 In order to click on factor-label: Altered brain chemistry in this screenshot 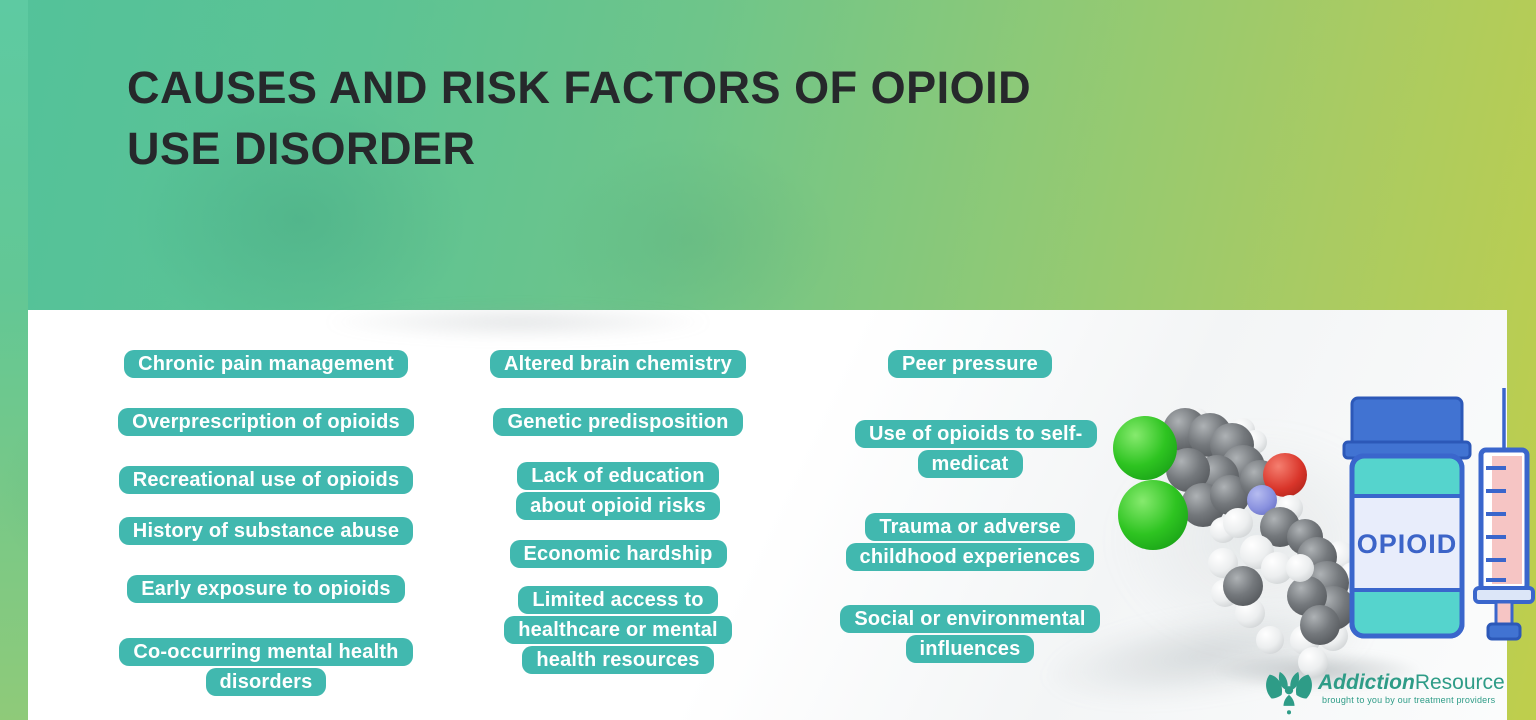, I will do `click(617, 364)`.